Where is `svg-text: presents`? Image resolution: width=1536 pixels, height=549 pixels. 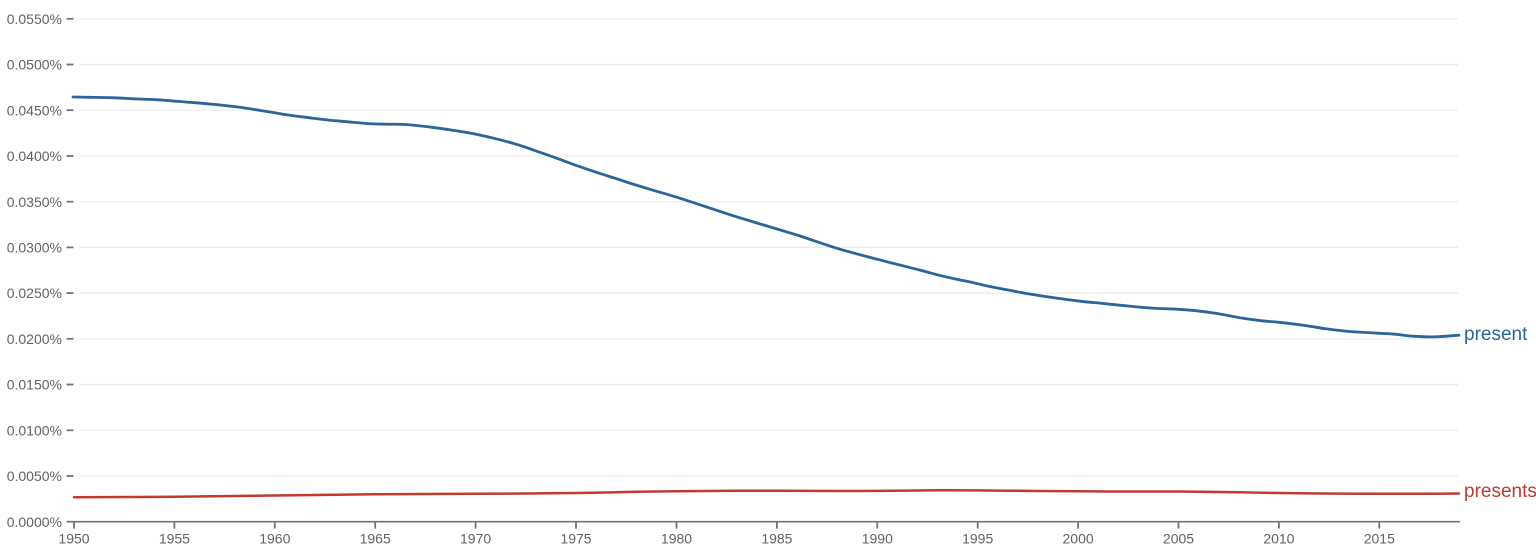
svg-text: presents is located at coordinates (1500, 491).